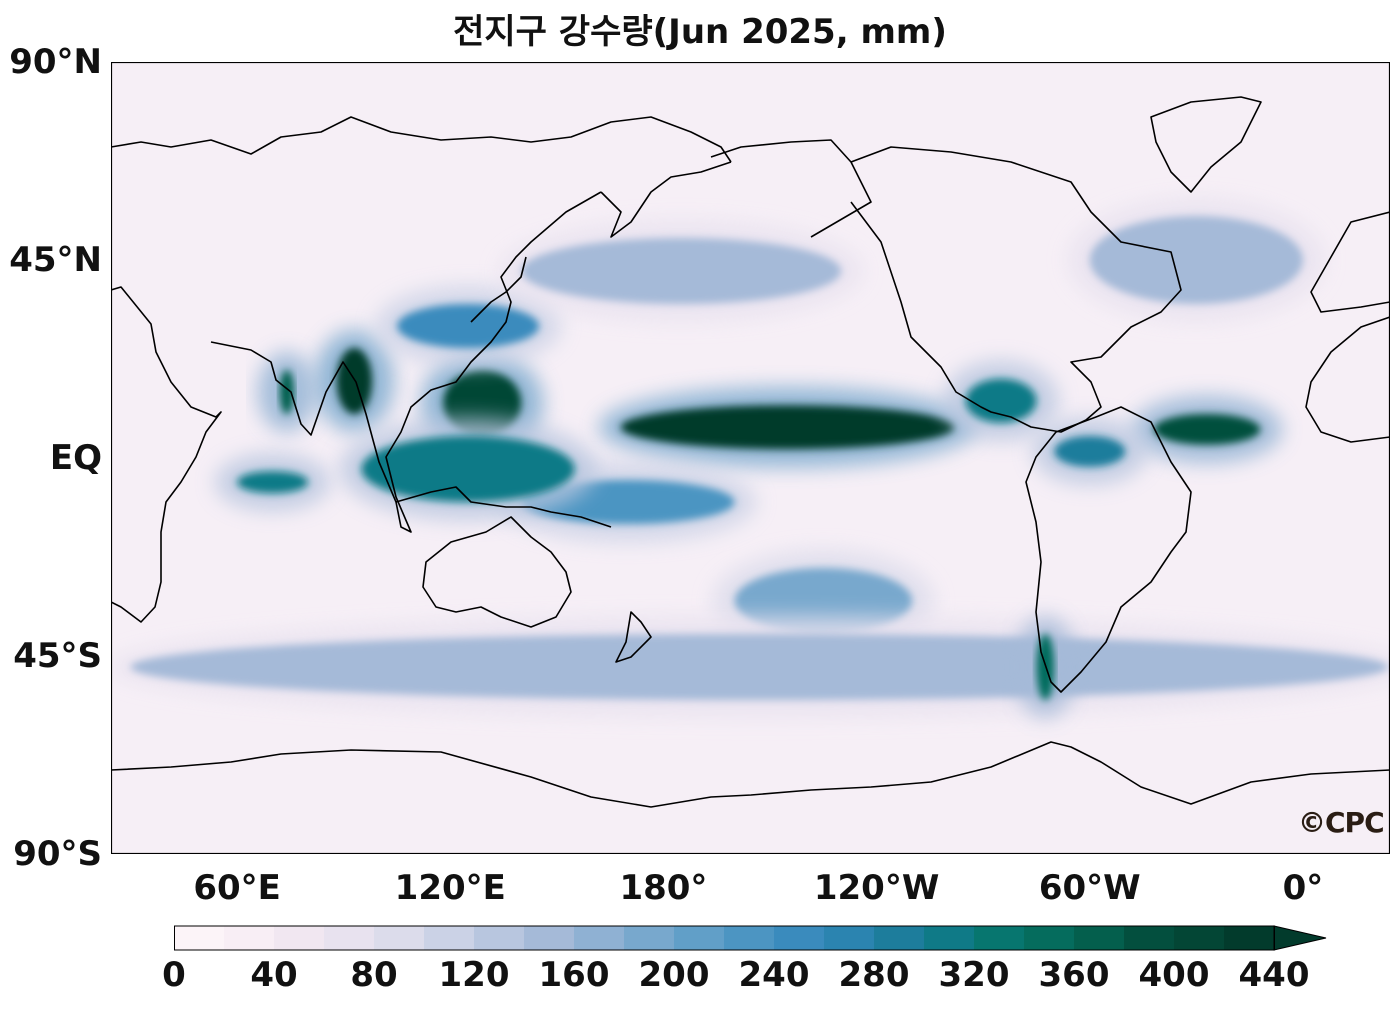 This screenshot has width=1400, height=1009. I want to click on colorbar-tick-label: 200, so click(674, 975).